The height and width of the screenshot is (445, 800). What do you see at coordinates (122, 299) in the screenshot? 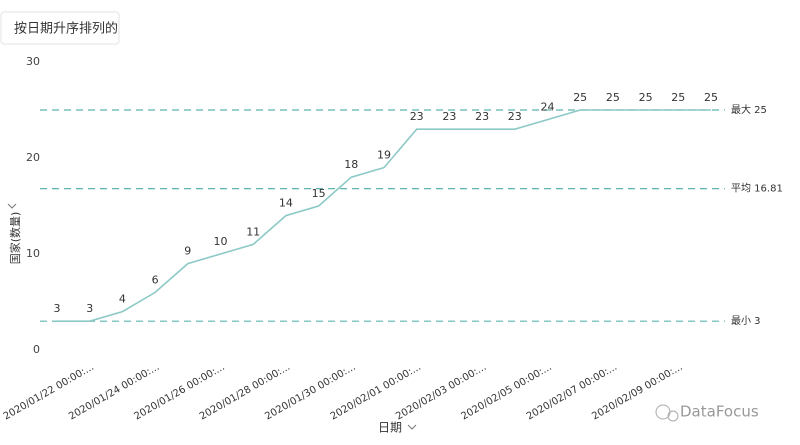
I see `data-label: 4` at bounding box center [122, 299].